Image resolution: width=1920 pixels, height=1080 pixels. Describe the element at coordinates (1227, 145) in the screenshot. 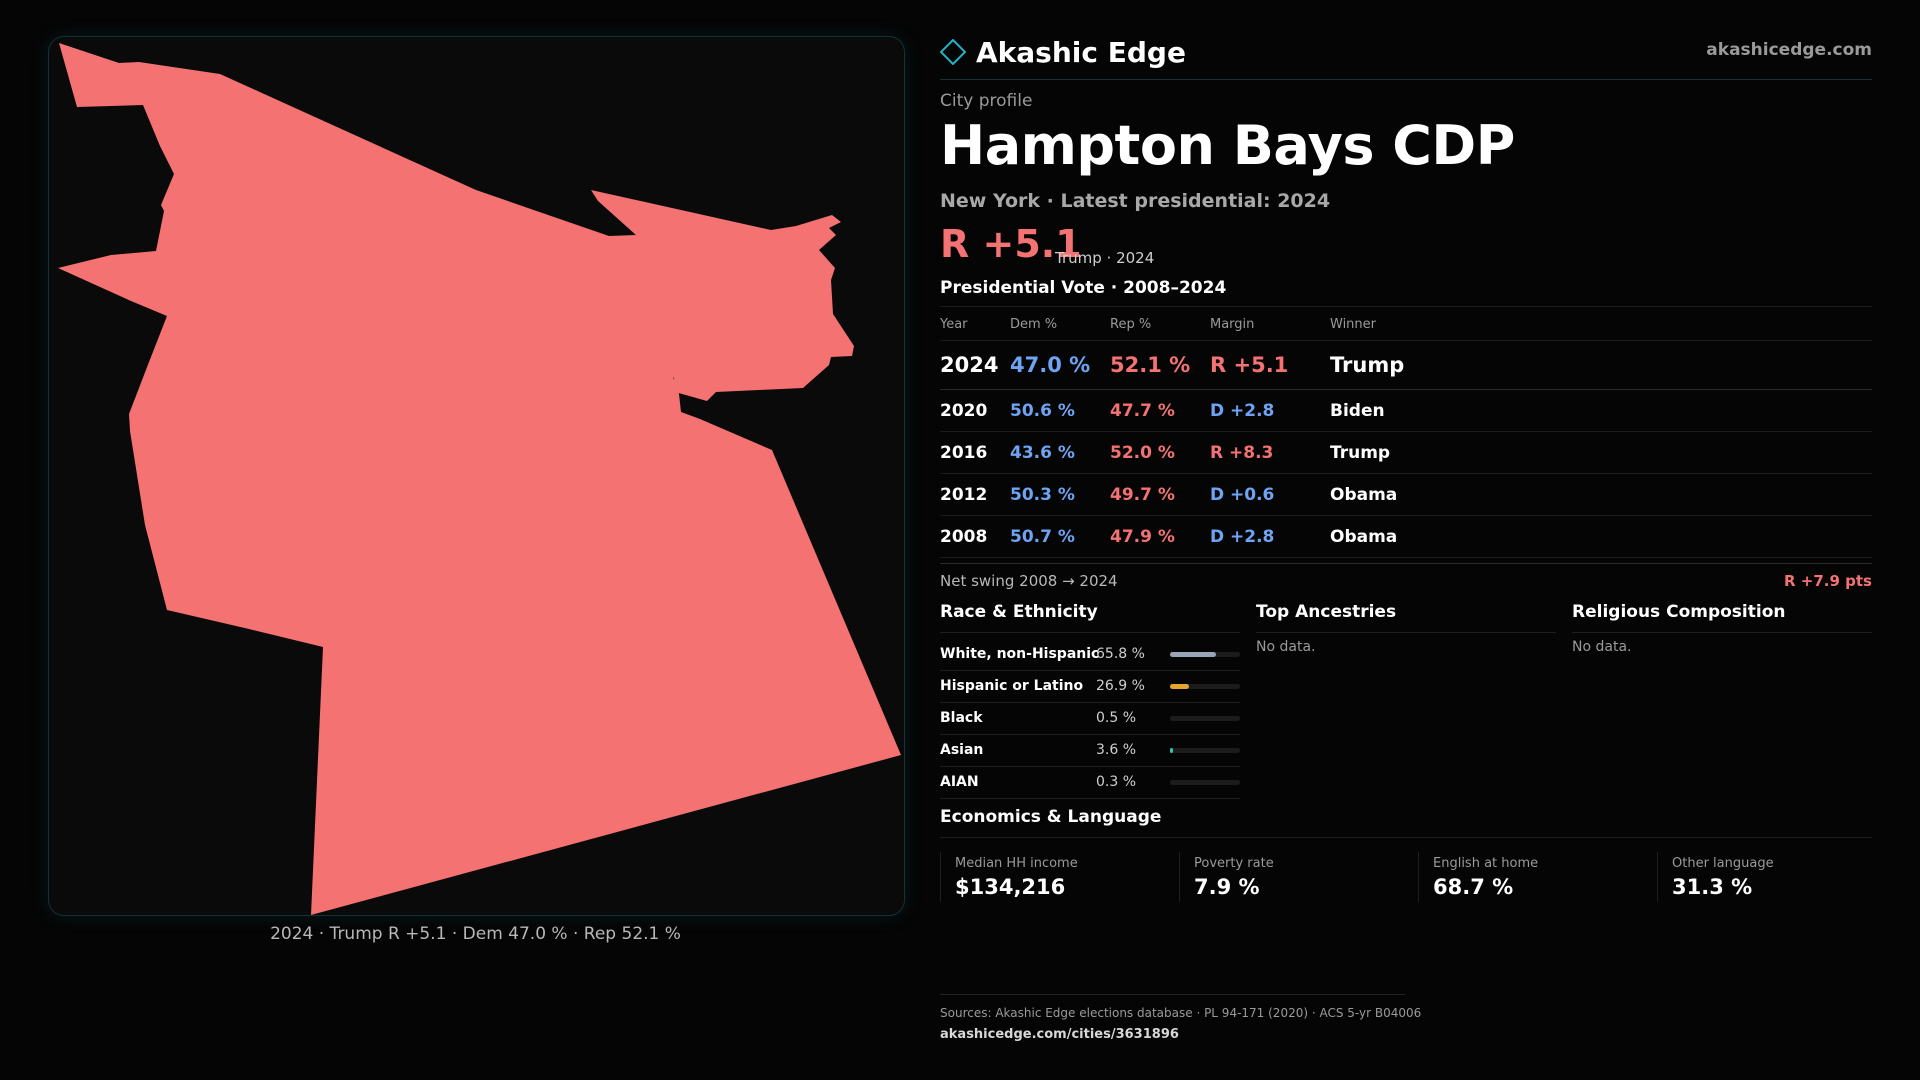

I see `page-title: Hampton Bays CDP` at that location.